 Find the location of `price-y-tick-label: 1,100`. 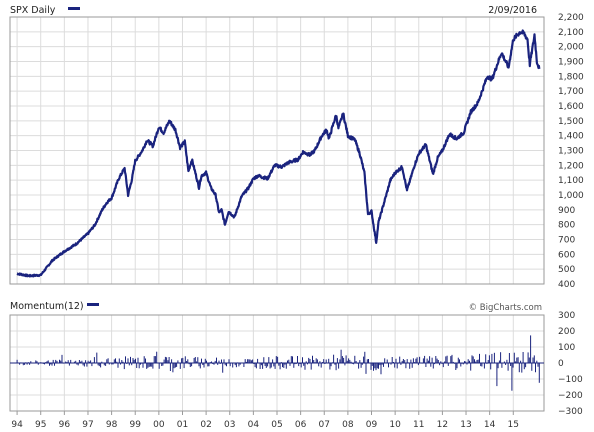

price-y-tick-label: 1,100 is located at coordinates (571, 181).